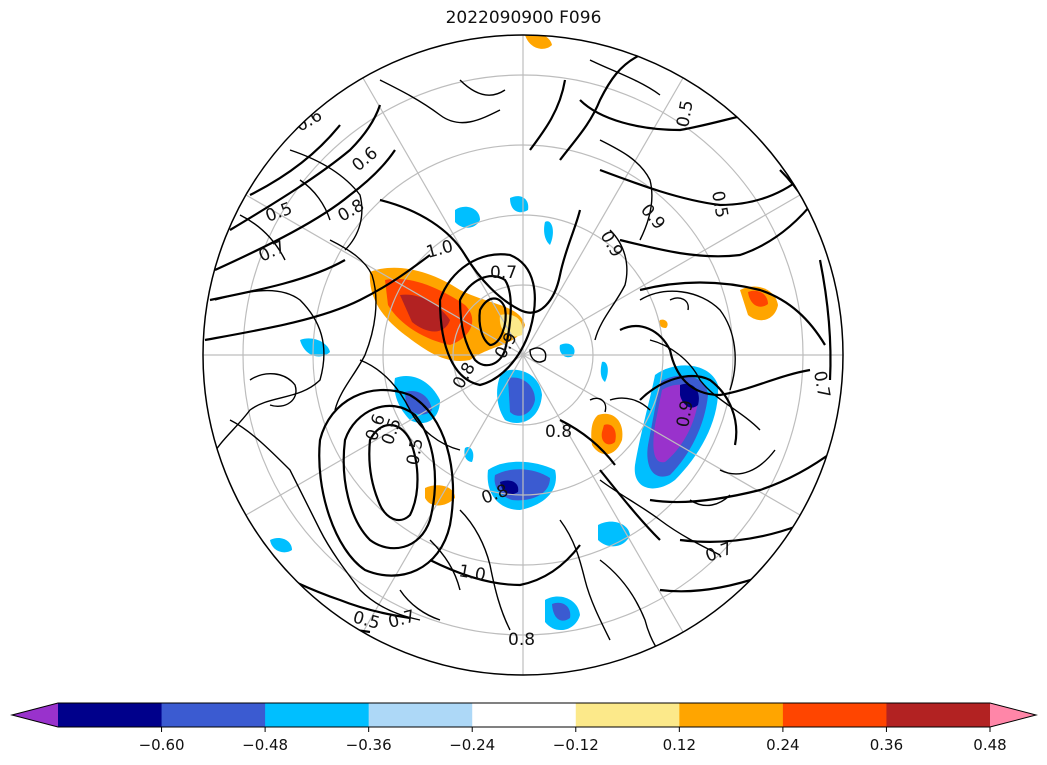  Describe the element at coordinates (886, 745) in the screenshot. I see `colorbar-tick-label: 0.36` at that location.